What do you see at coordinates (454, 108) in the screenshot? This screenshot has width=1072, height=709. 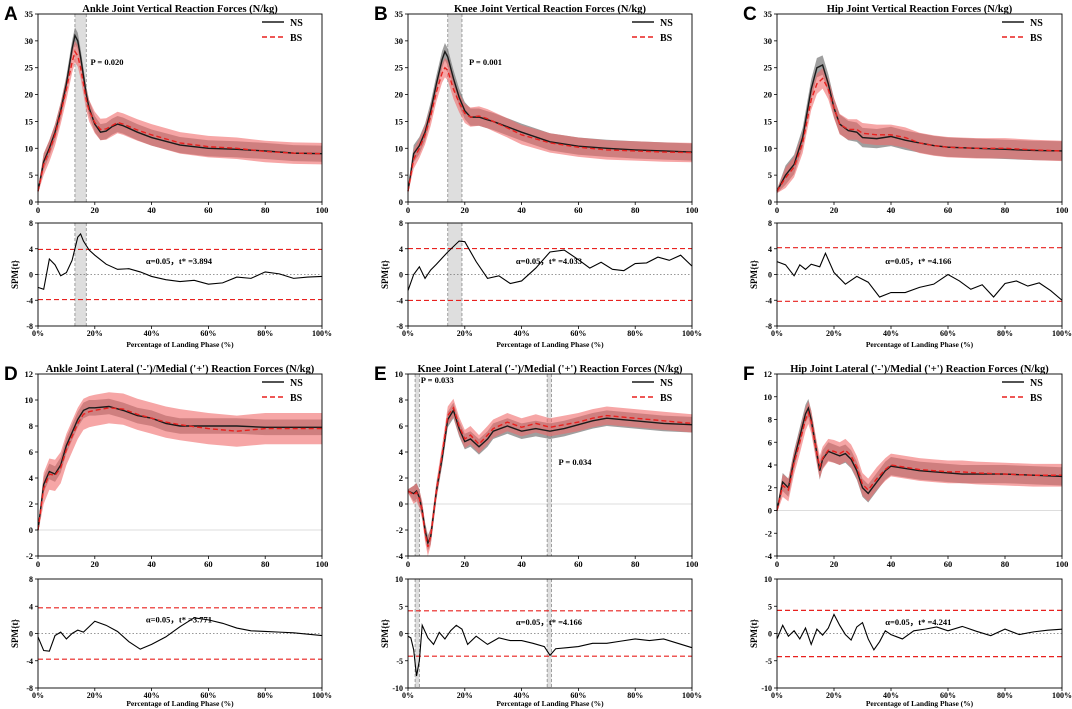 I see `sig-region` at bounding box center [454, 108].